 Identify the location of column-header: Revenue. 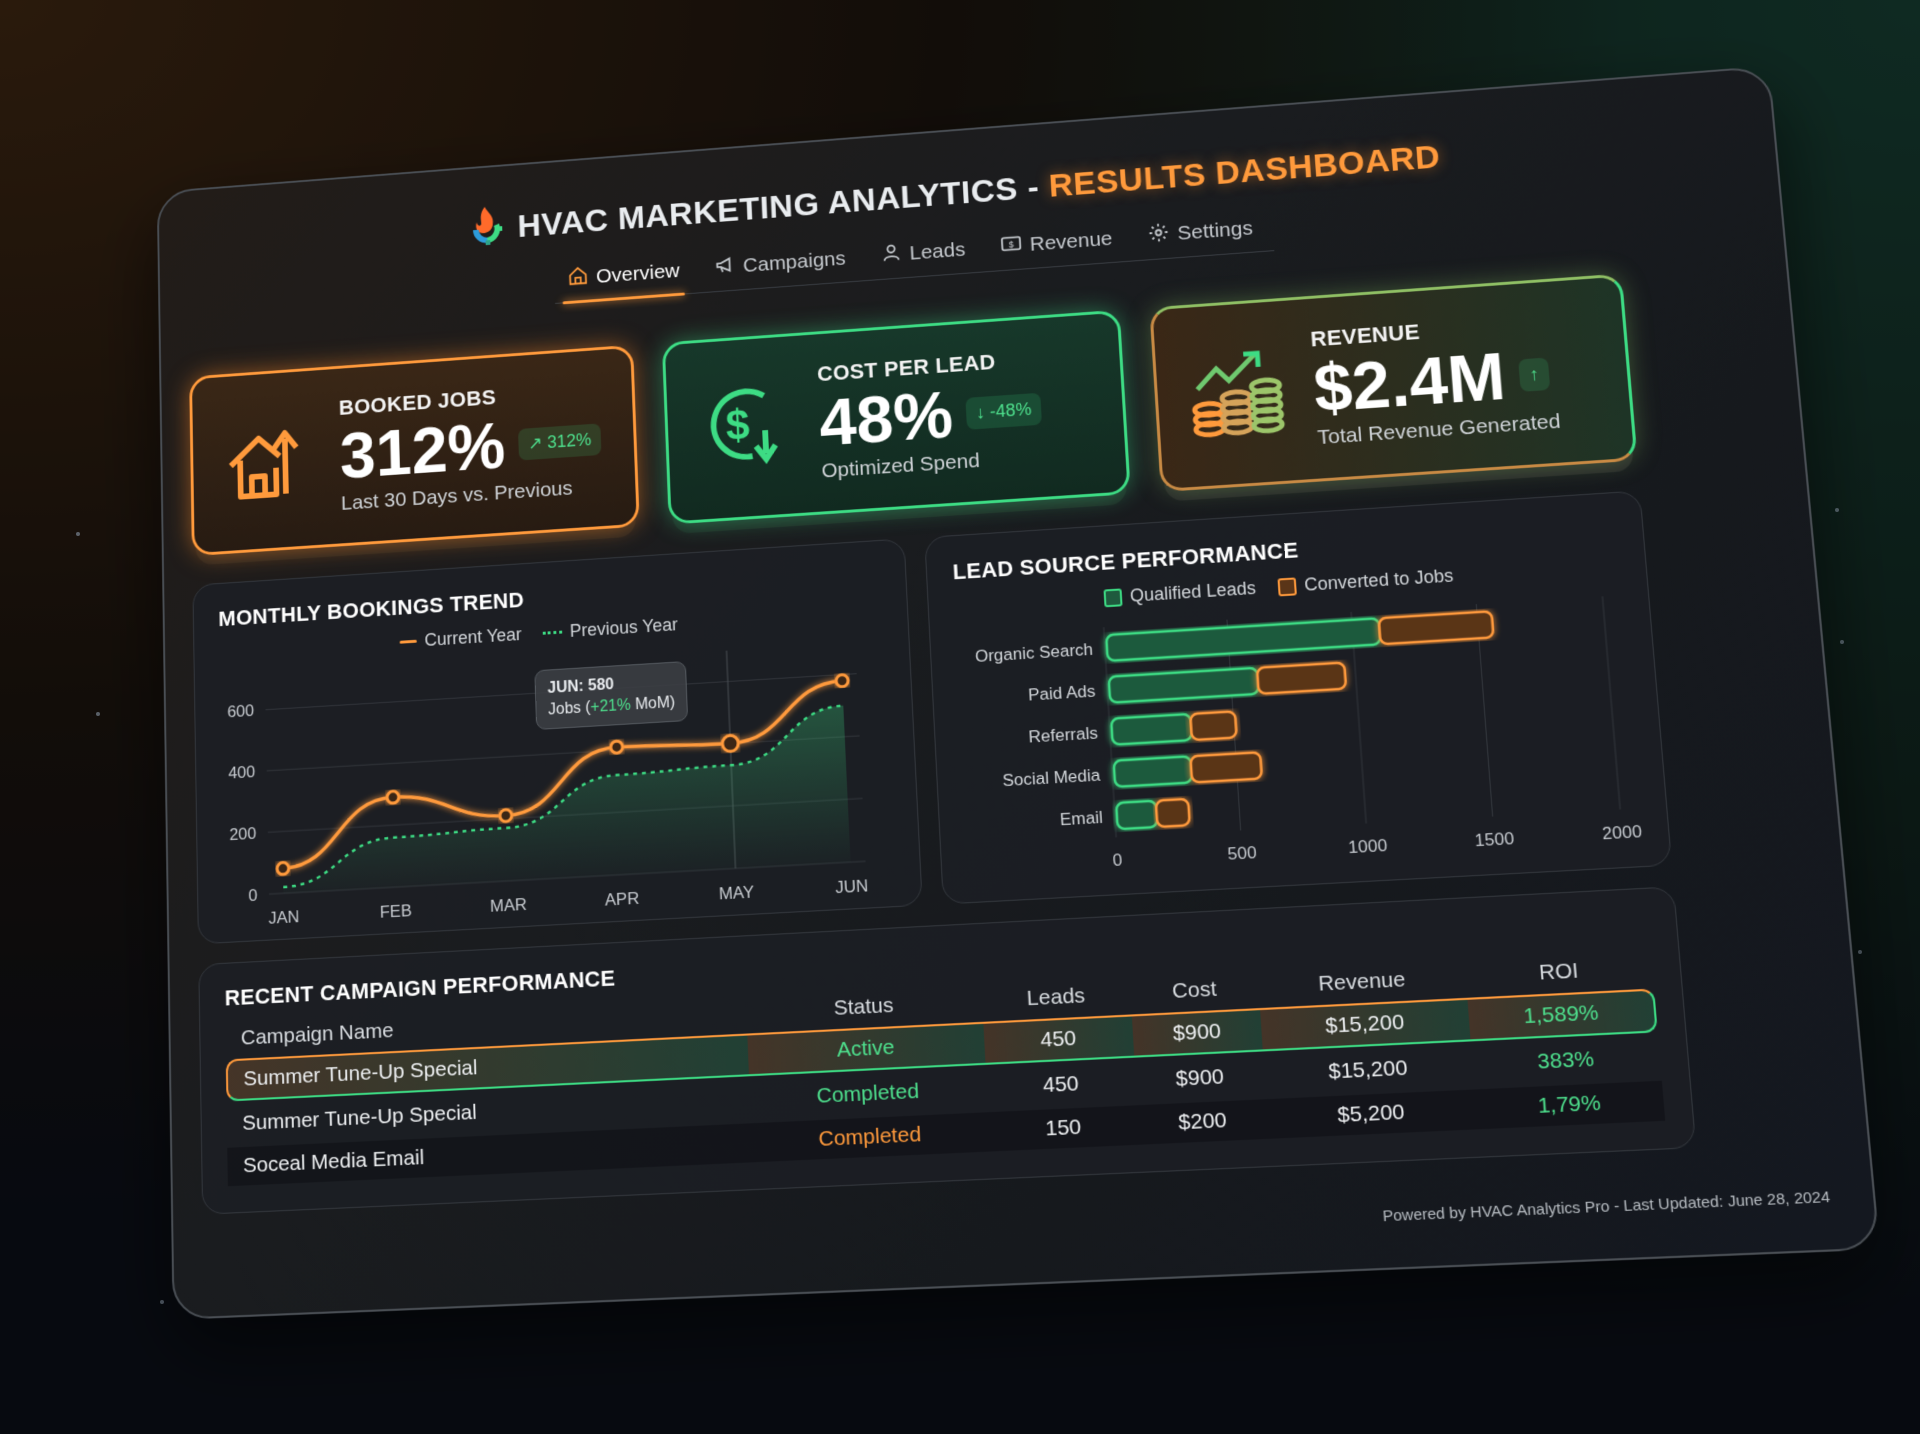
(1362, 981).